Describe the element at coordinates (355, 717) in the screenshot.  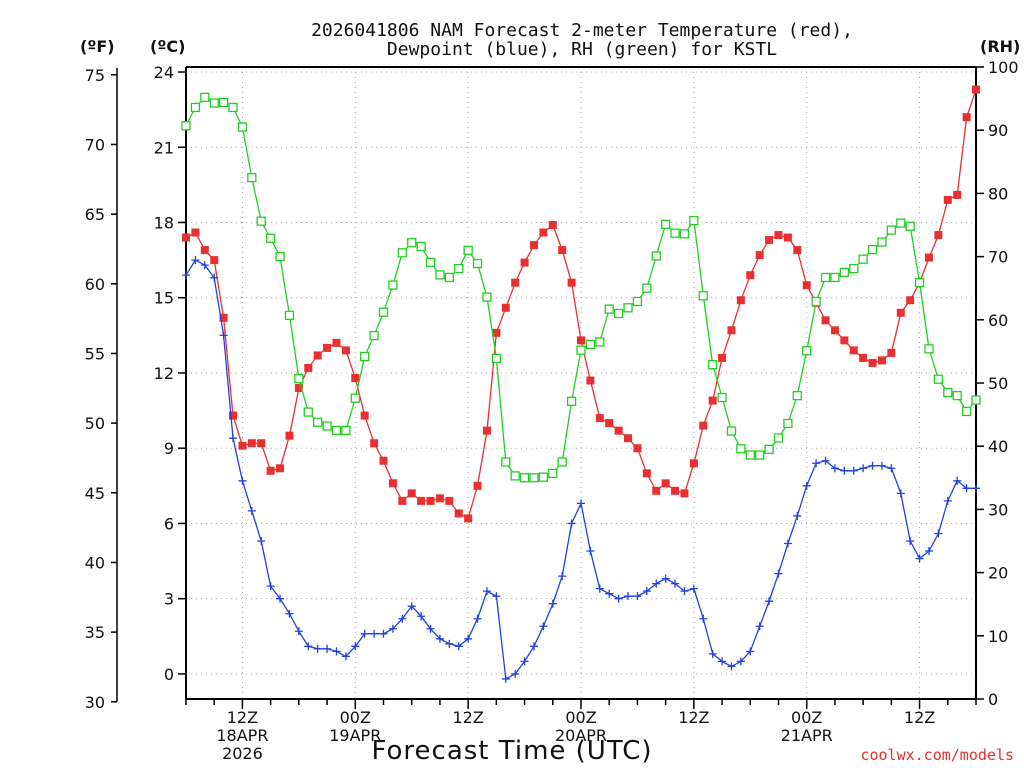
I see `x-tick-label: 00Z` at that location.